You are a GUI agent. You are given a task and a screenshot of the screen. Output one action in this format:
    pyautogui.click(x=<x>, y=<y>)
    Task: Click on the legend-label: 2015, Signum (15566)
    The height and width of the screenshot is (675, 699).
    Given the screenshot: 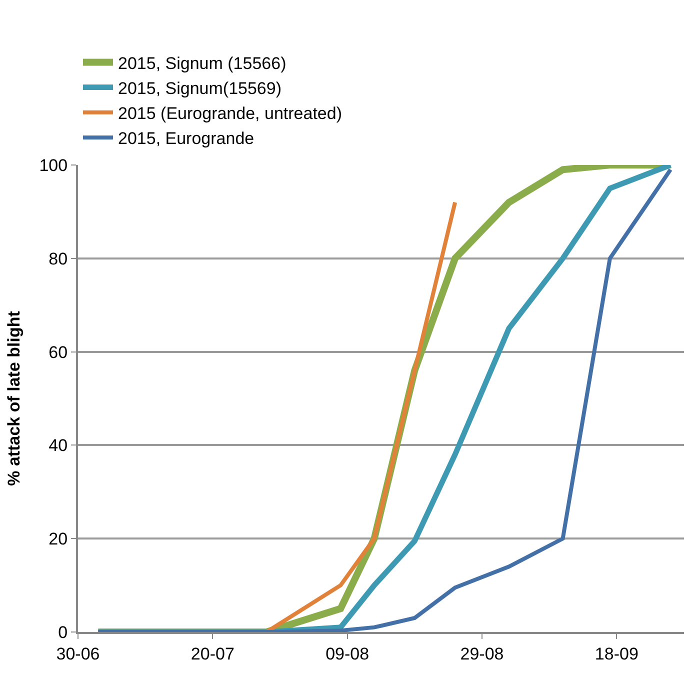 What is the action you would take?
    pyautogui.click(x=202, y=63)
    